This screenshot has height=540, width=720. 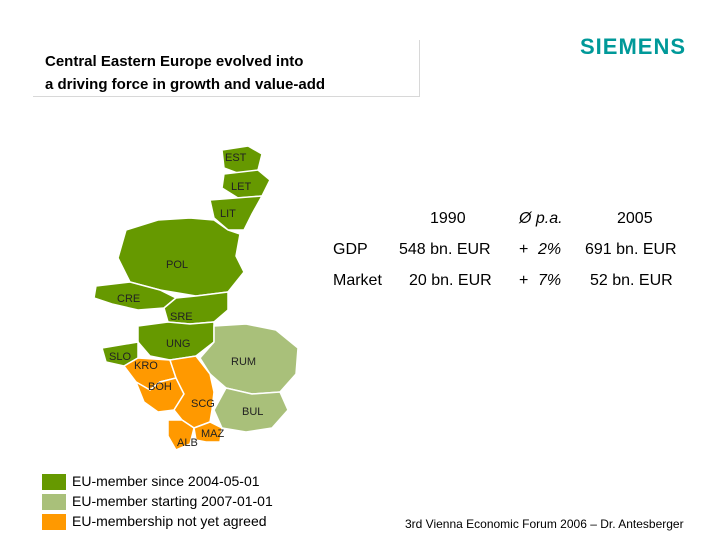 What do you see at coordinates (54, 502) in the screenshot?
I see `legend-swatch-2007` at bounding box center [54, 502].